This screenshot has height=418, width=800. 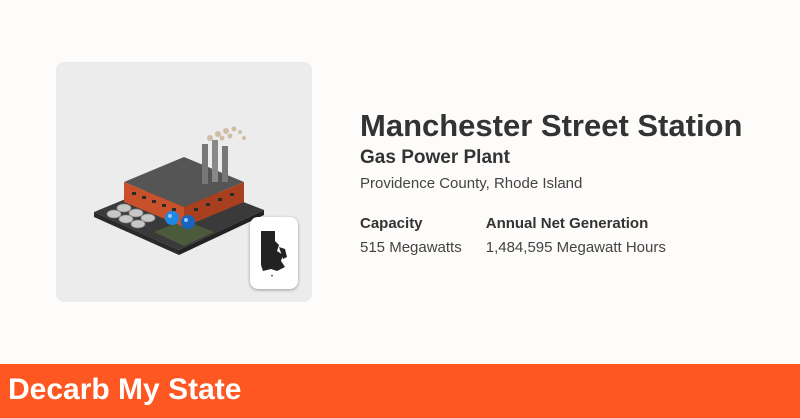 What do you see at coordinates (575, 247) in the screenshot?
I see `generation-value: 1,484,595 Megawatt Hours` at bounding box center [575, 247].